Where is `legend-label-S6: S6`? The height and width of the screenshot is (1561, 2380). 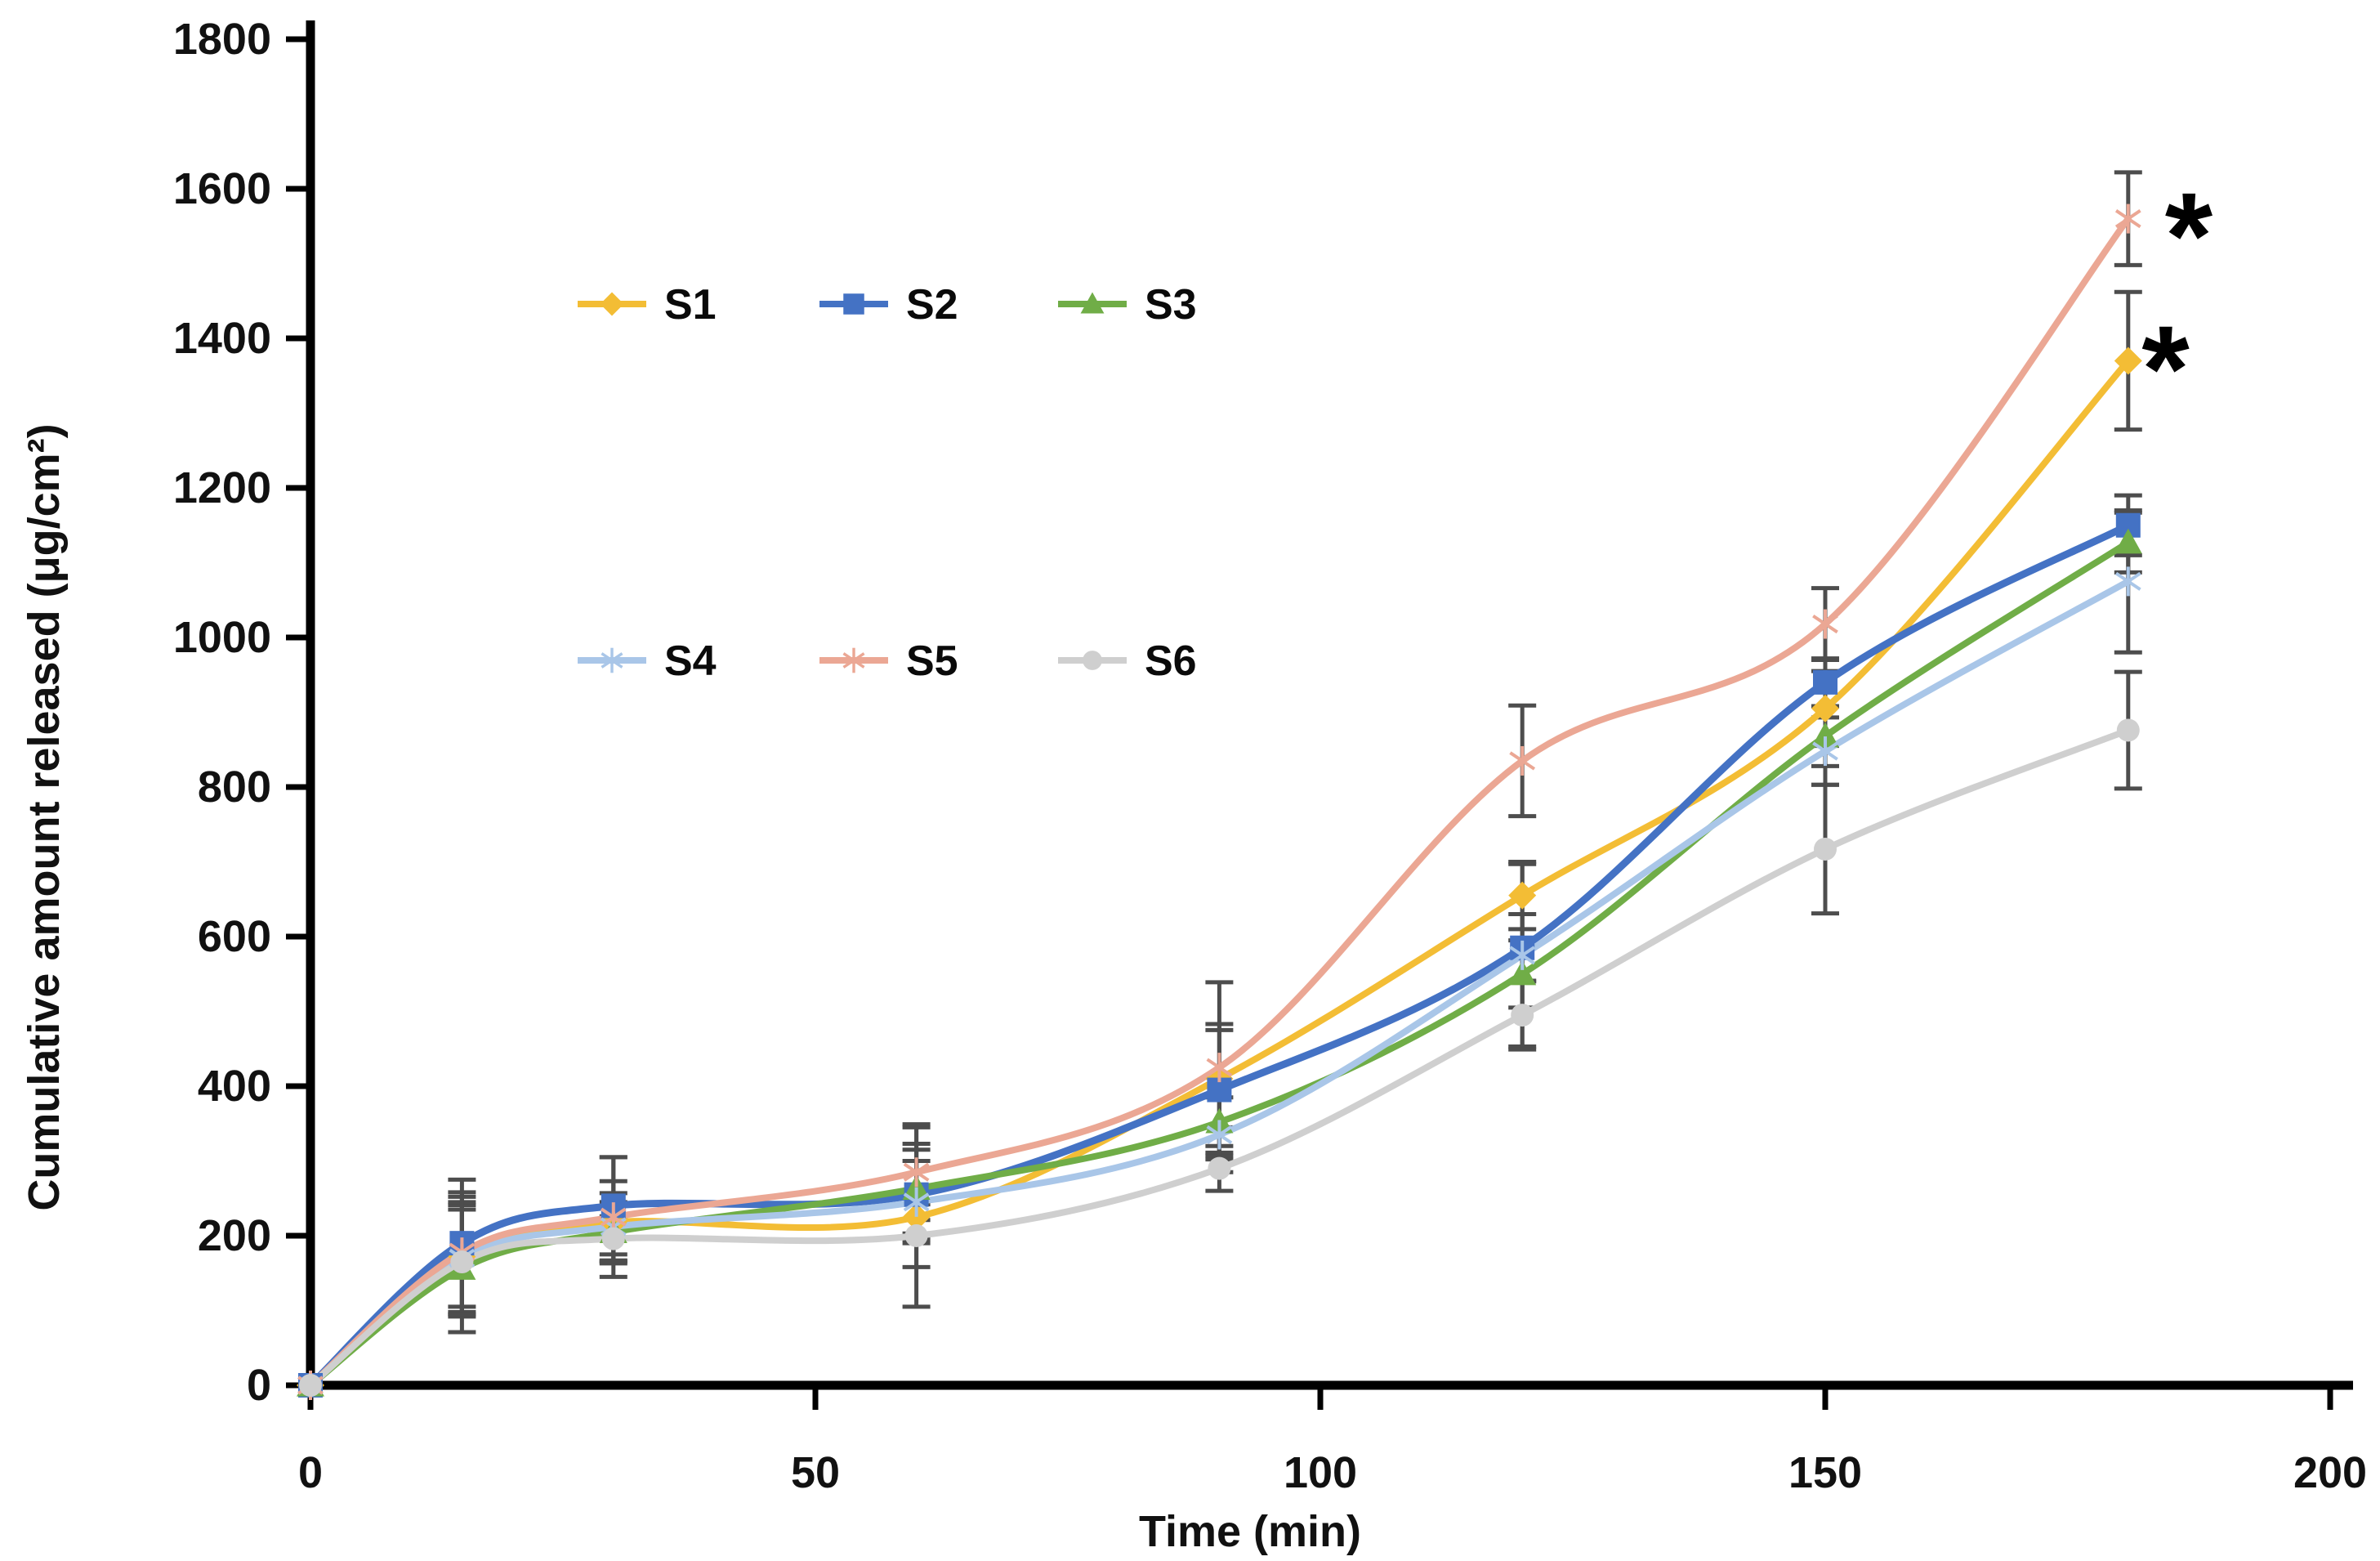
legend-label-S6: S6 is located at coordinates (1171, 661).